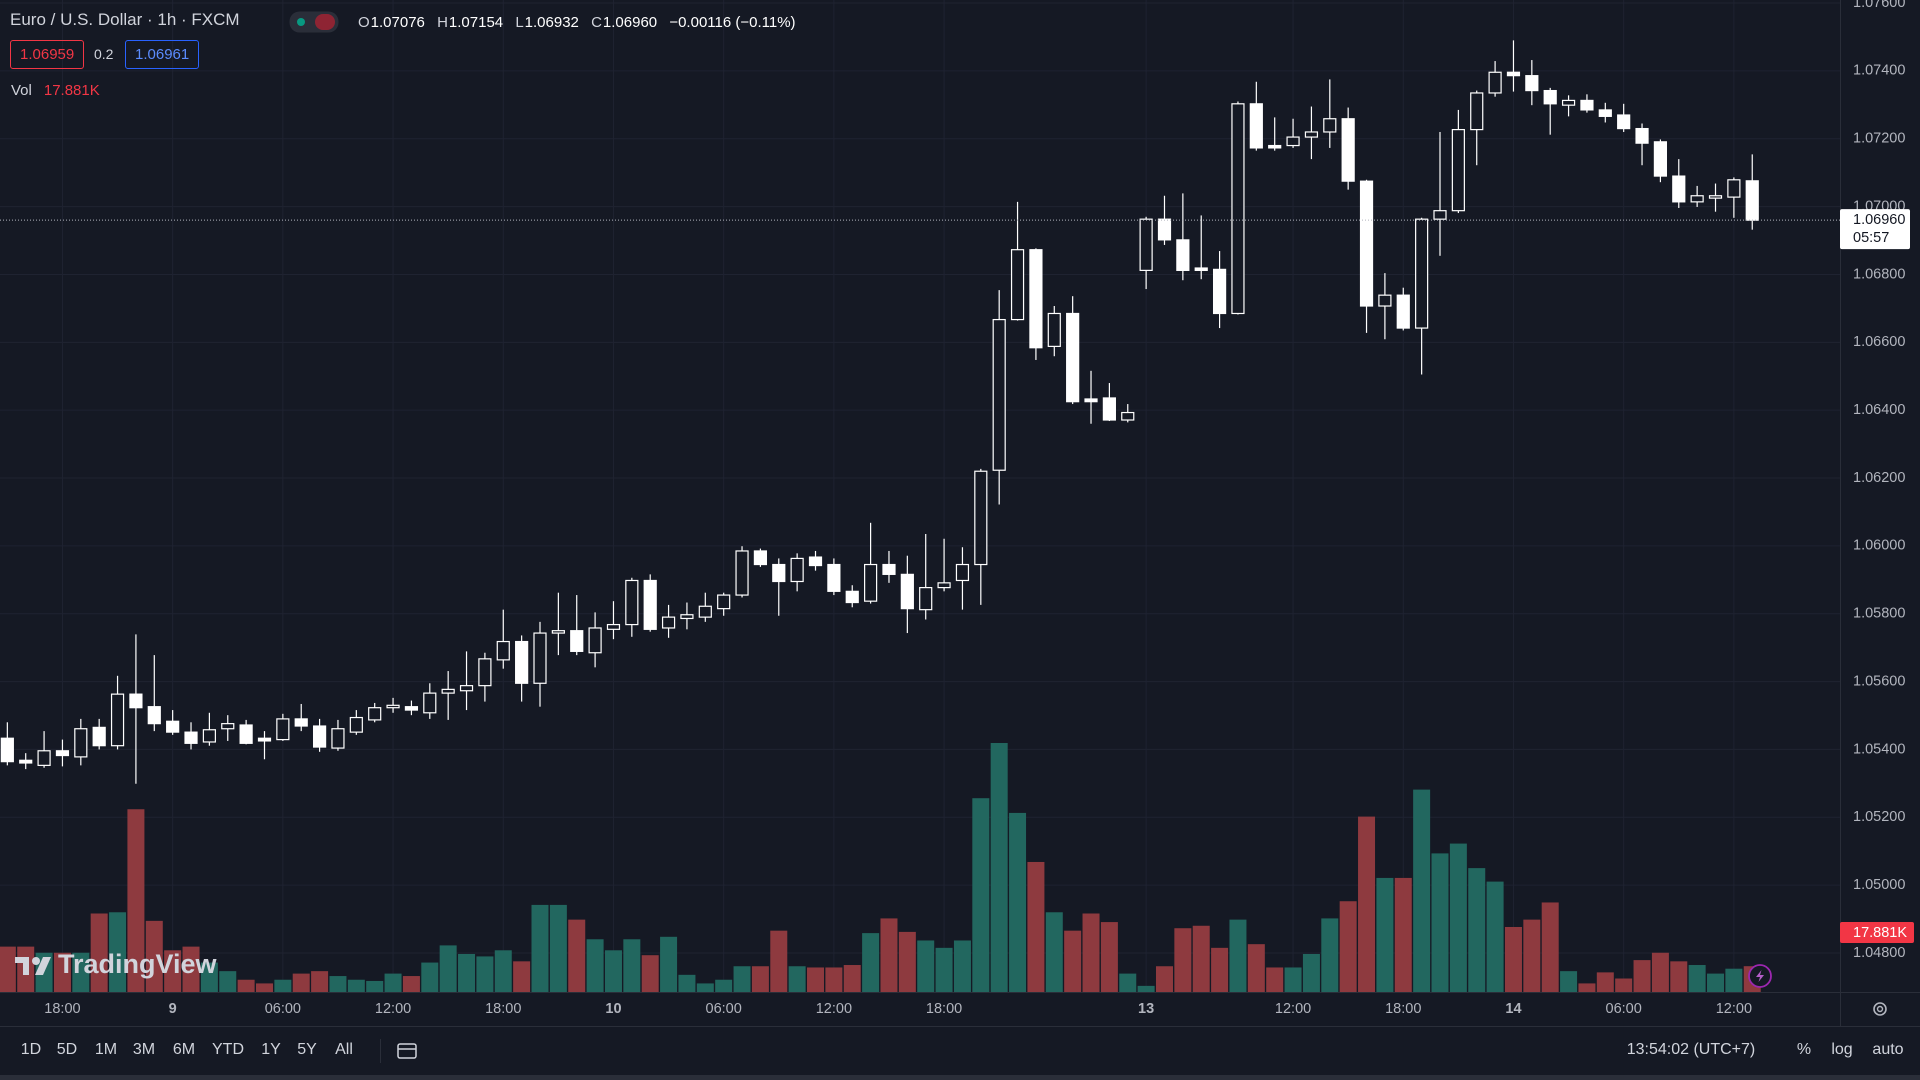 Image resolution: width=1920 pixels, height=1080 pixels. Describe the element at coordinates (1879, 817) in the screenshot. I see `y-tick-label: 1.05200` at that location.